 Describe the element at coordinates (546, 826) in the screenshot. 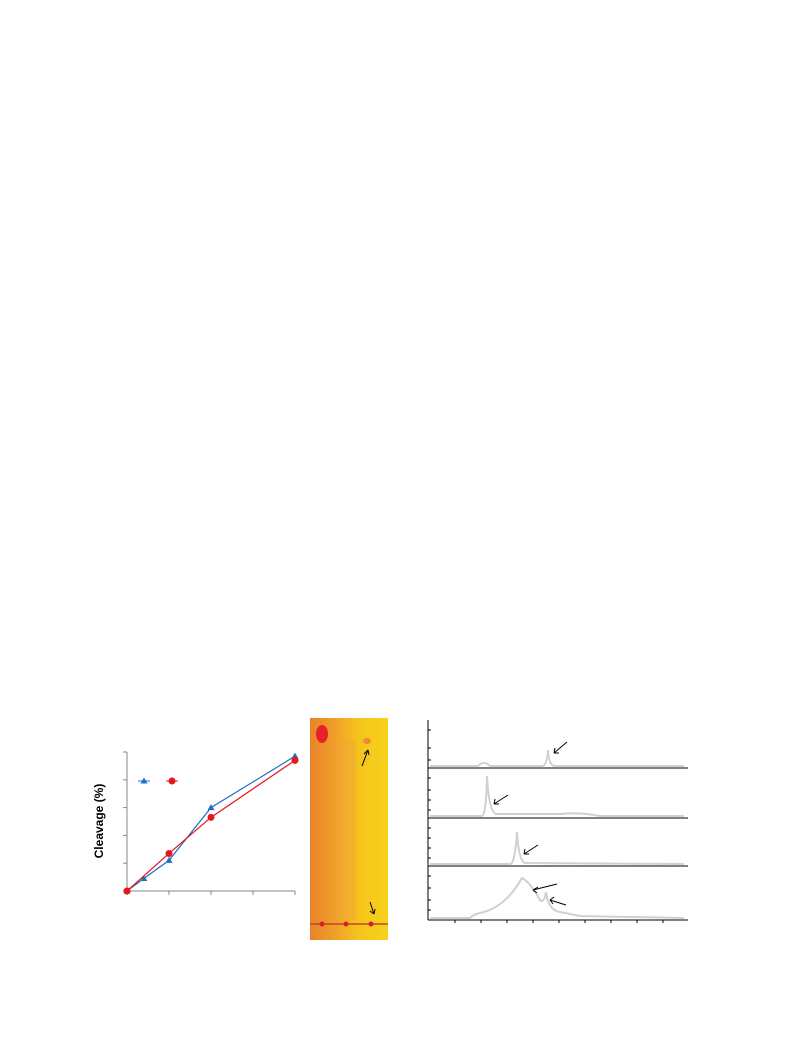

I see `ticks` at that location.